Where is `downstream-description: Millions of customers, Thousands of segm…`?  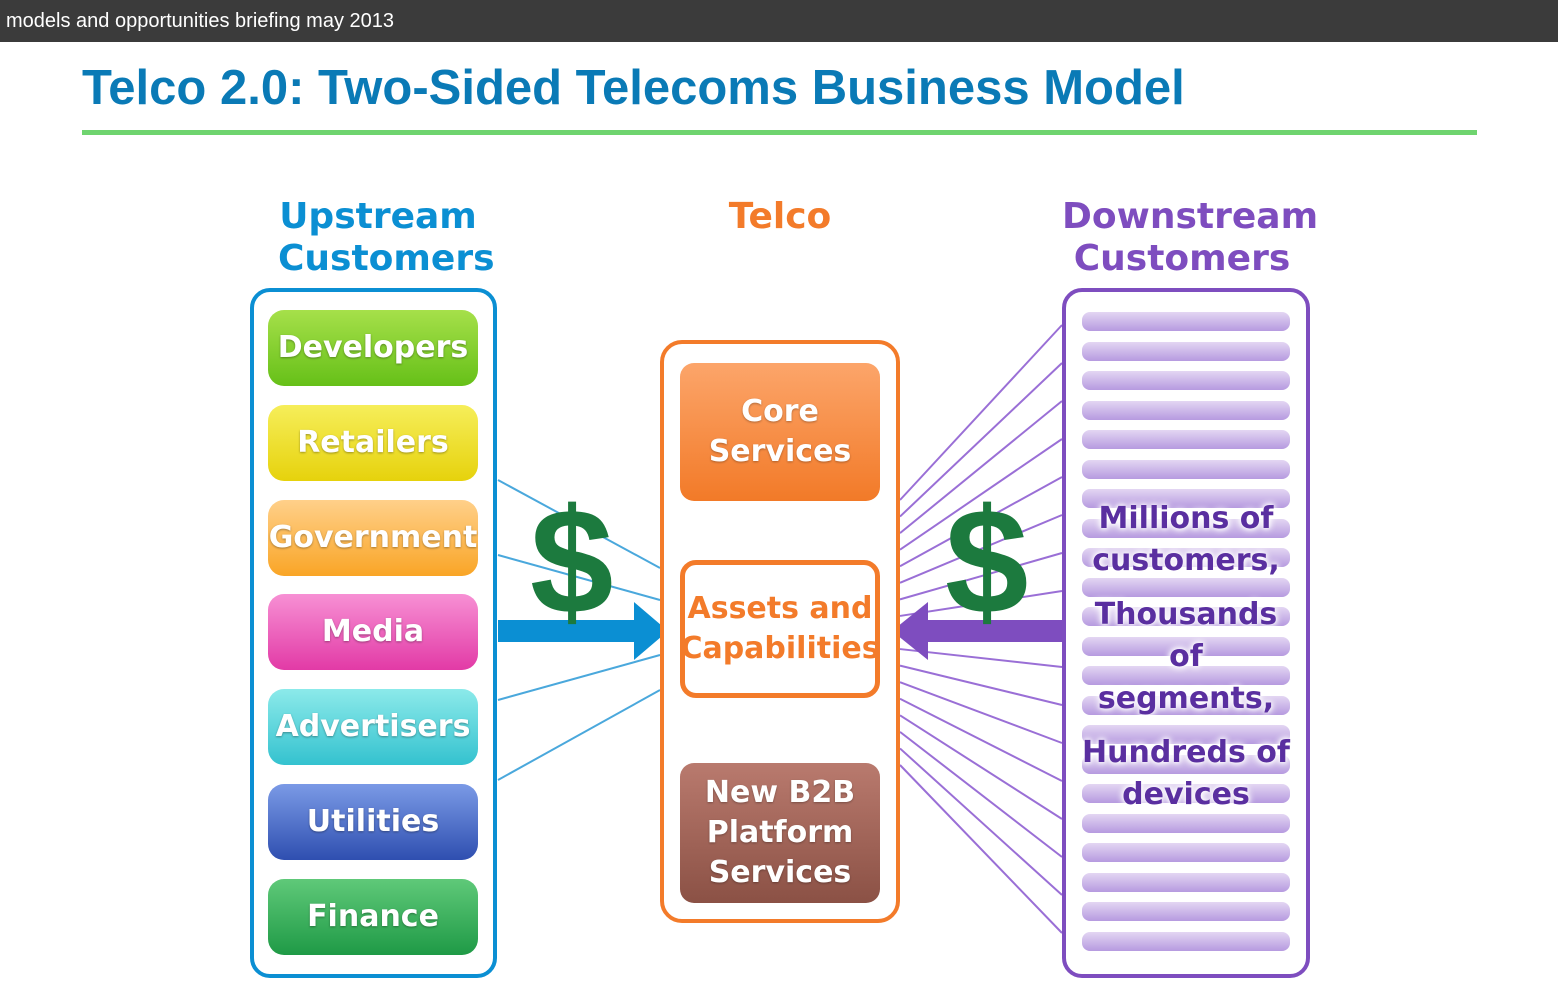 downstream-description: Millions of customers, Thousands of segm… is located at coordinates (1186, 657).